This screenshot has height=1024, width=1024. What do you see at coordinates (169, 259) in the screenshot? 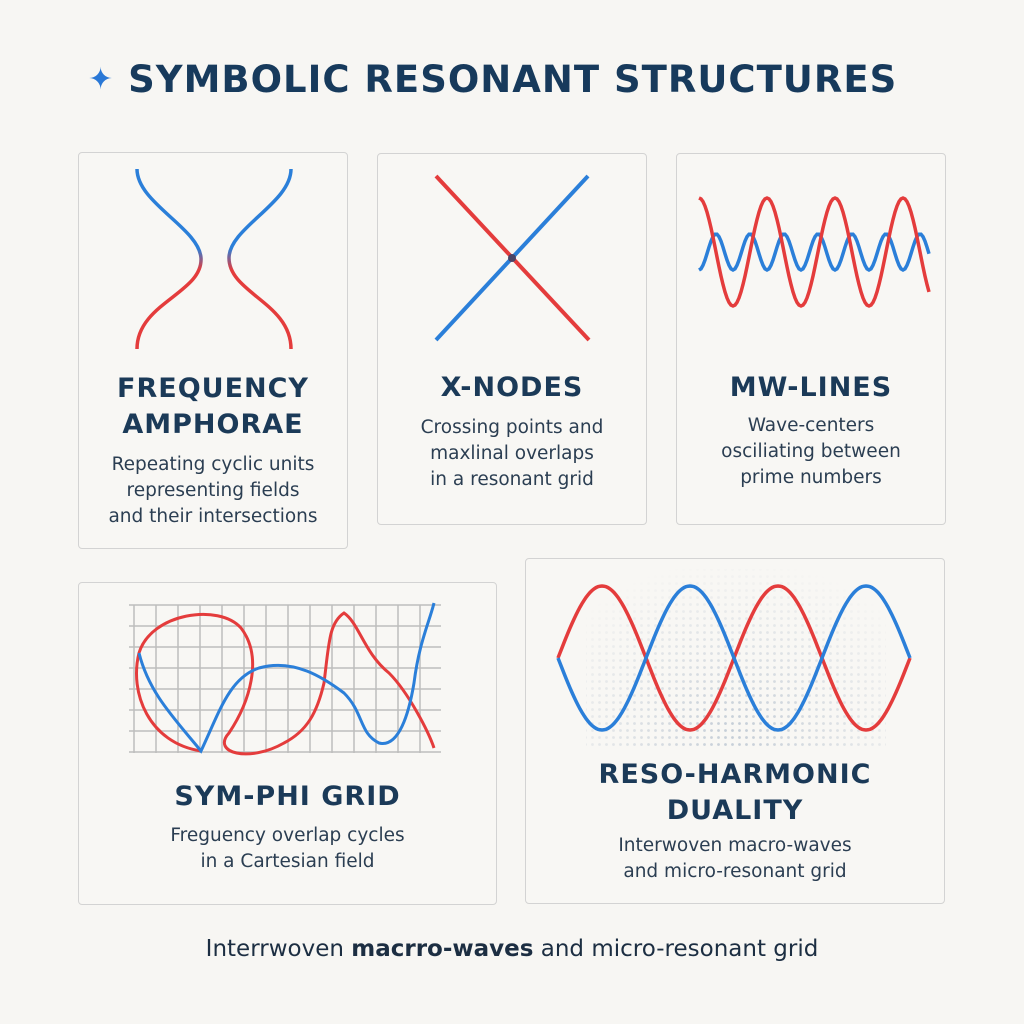
I see `amphora-left-curve` at bounding box center [169, 259].